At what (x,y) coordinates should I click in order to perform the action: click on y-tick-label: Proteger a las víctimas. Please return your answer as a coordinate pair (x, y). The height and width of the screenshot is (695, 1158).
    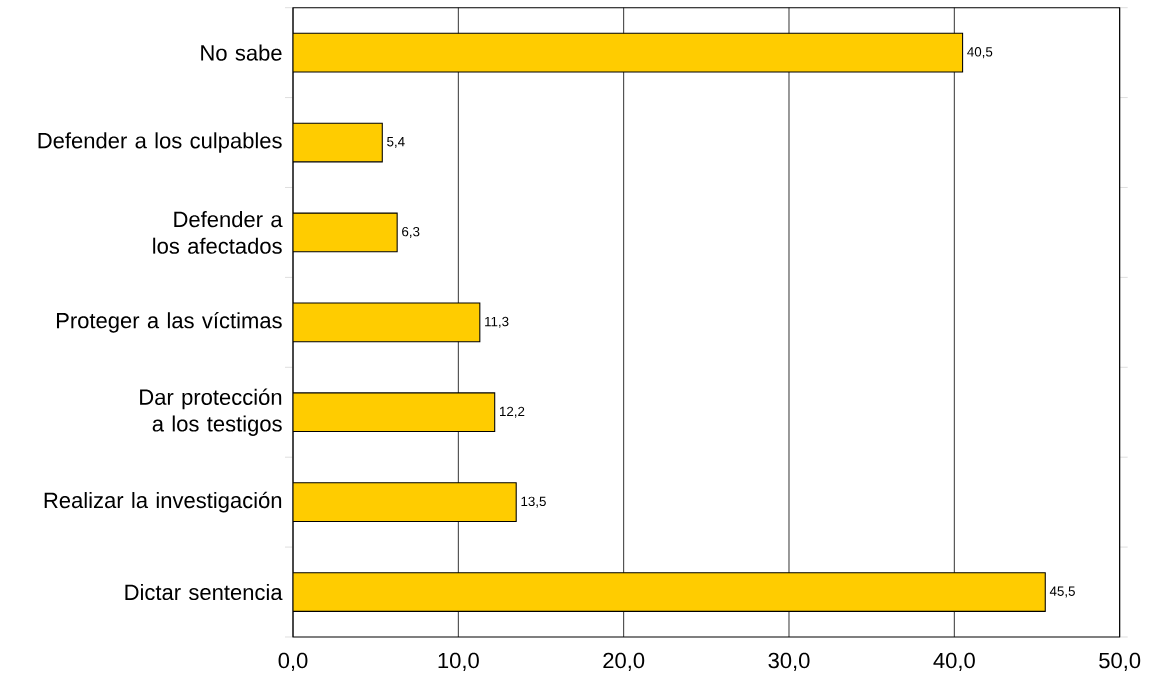
    Looking at the image, I should click on (169, 322).